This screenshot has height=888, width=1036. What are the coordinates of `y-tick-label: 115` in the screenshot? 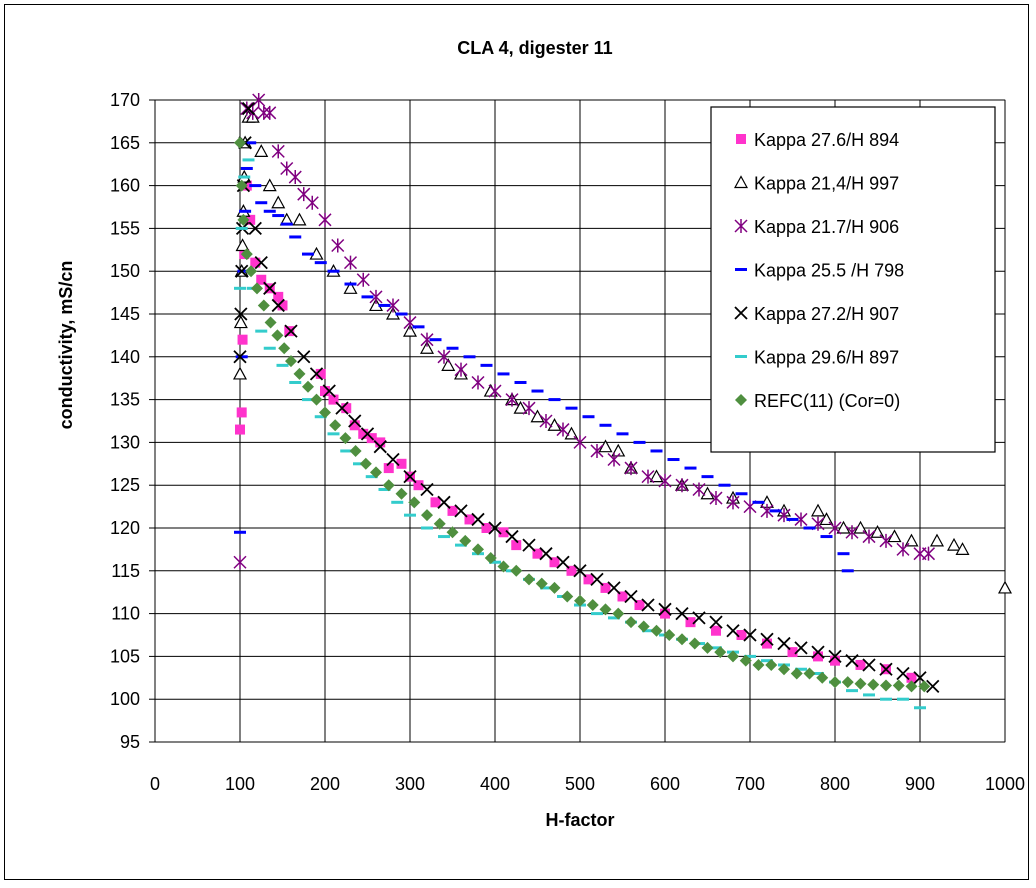 It's located at (125, 571).